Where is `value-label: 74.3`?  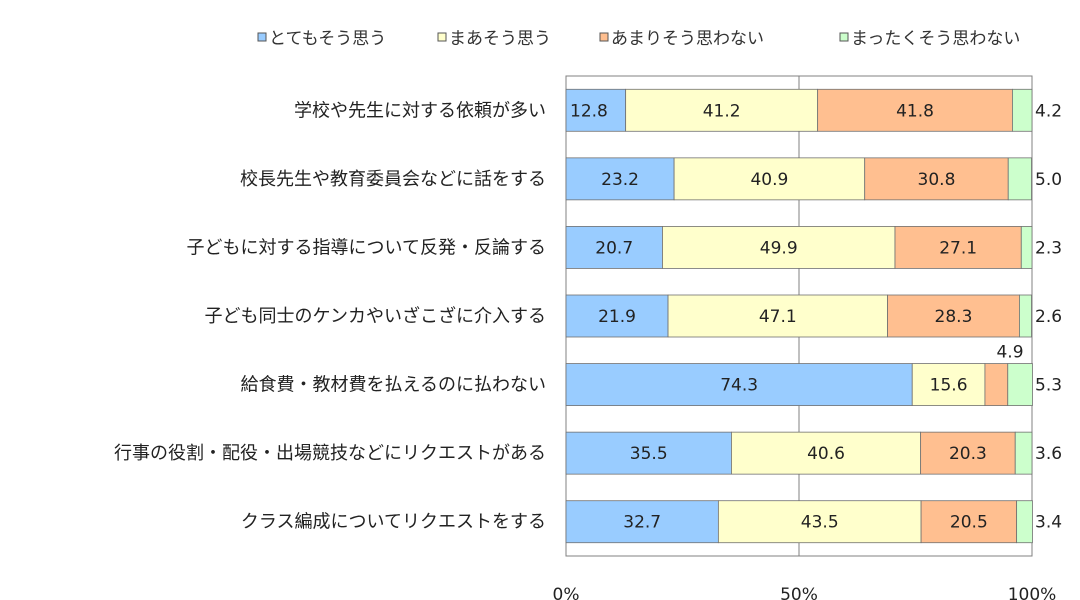 value-label: 74.3 is located at coordinates (739, 386).